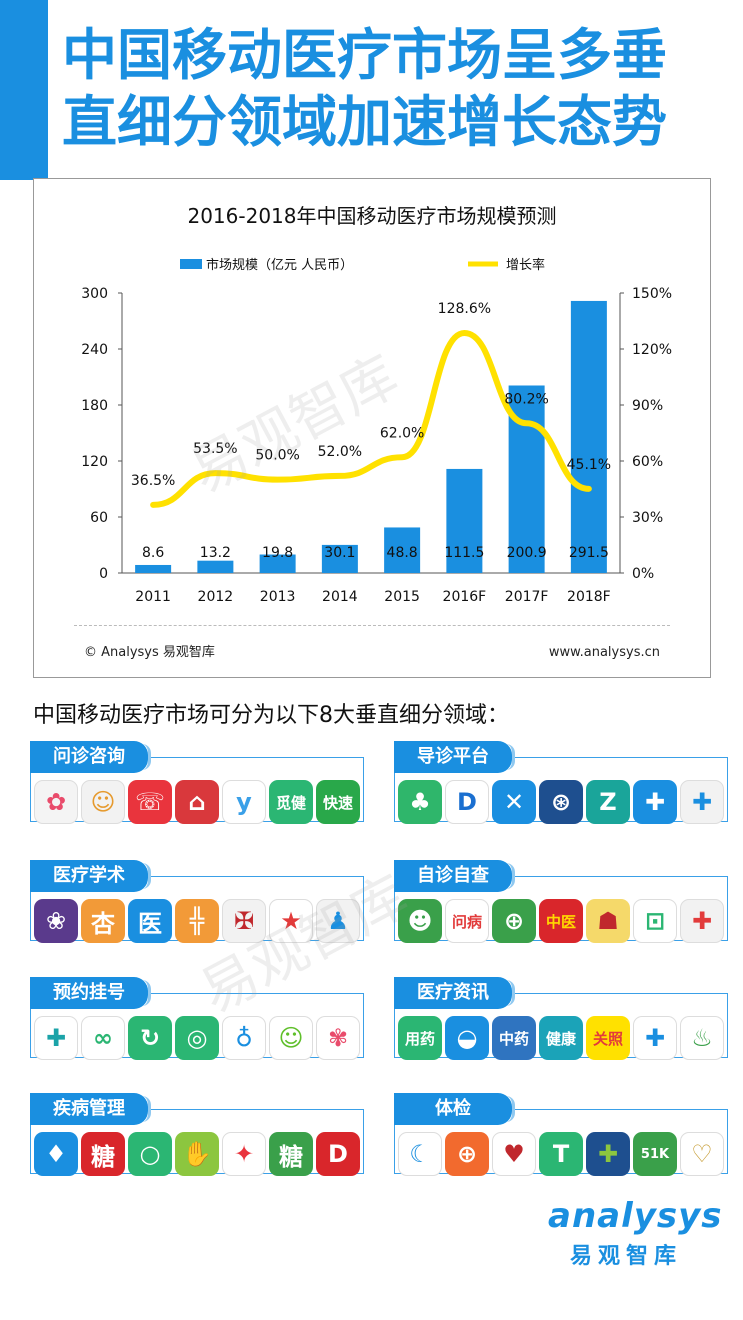  I want to click on legend-bar-swatch, so click(191, 264).